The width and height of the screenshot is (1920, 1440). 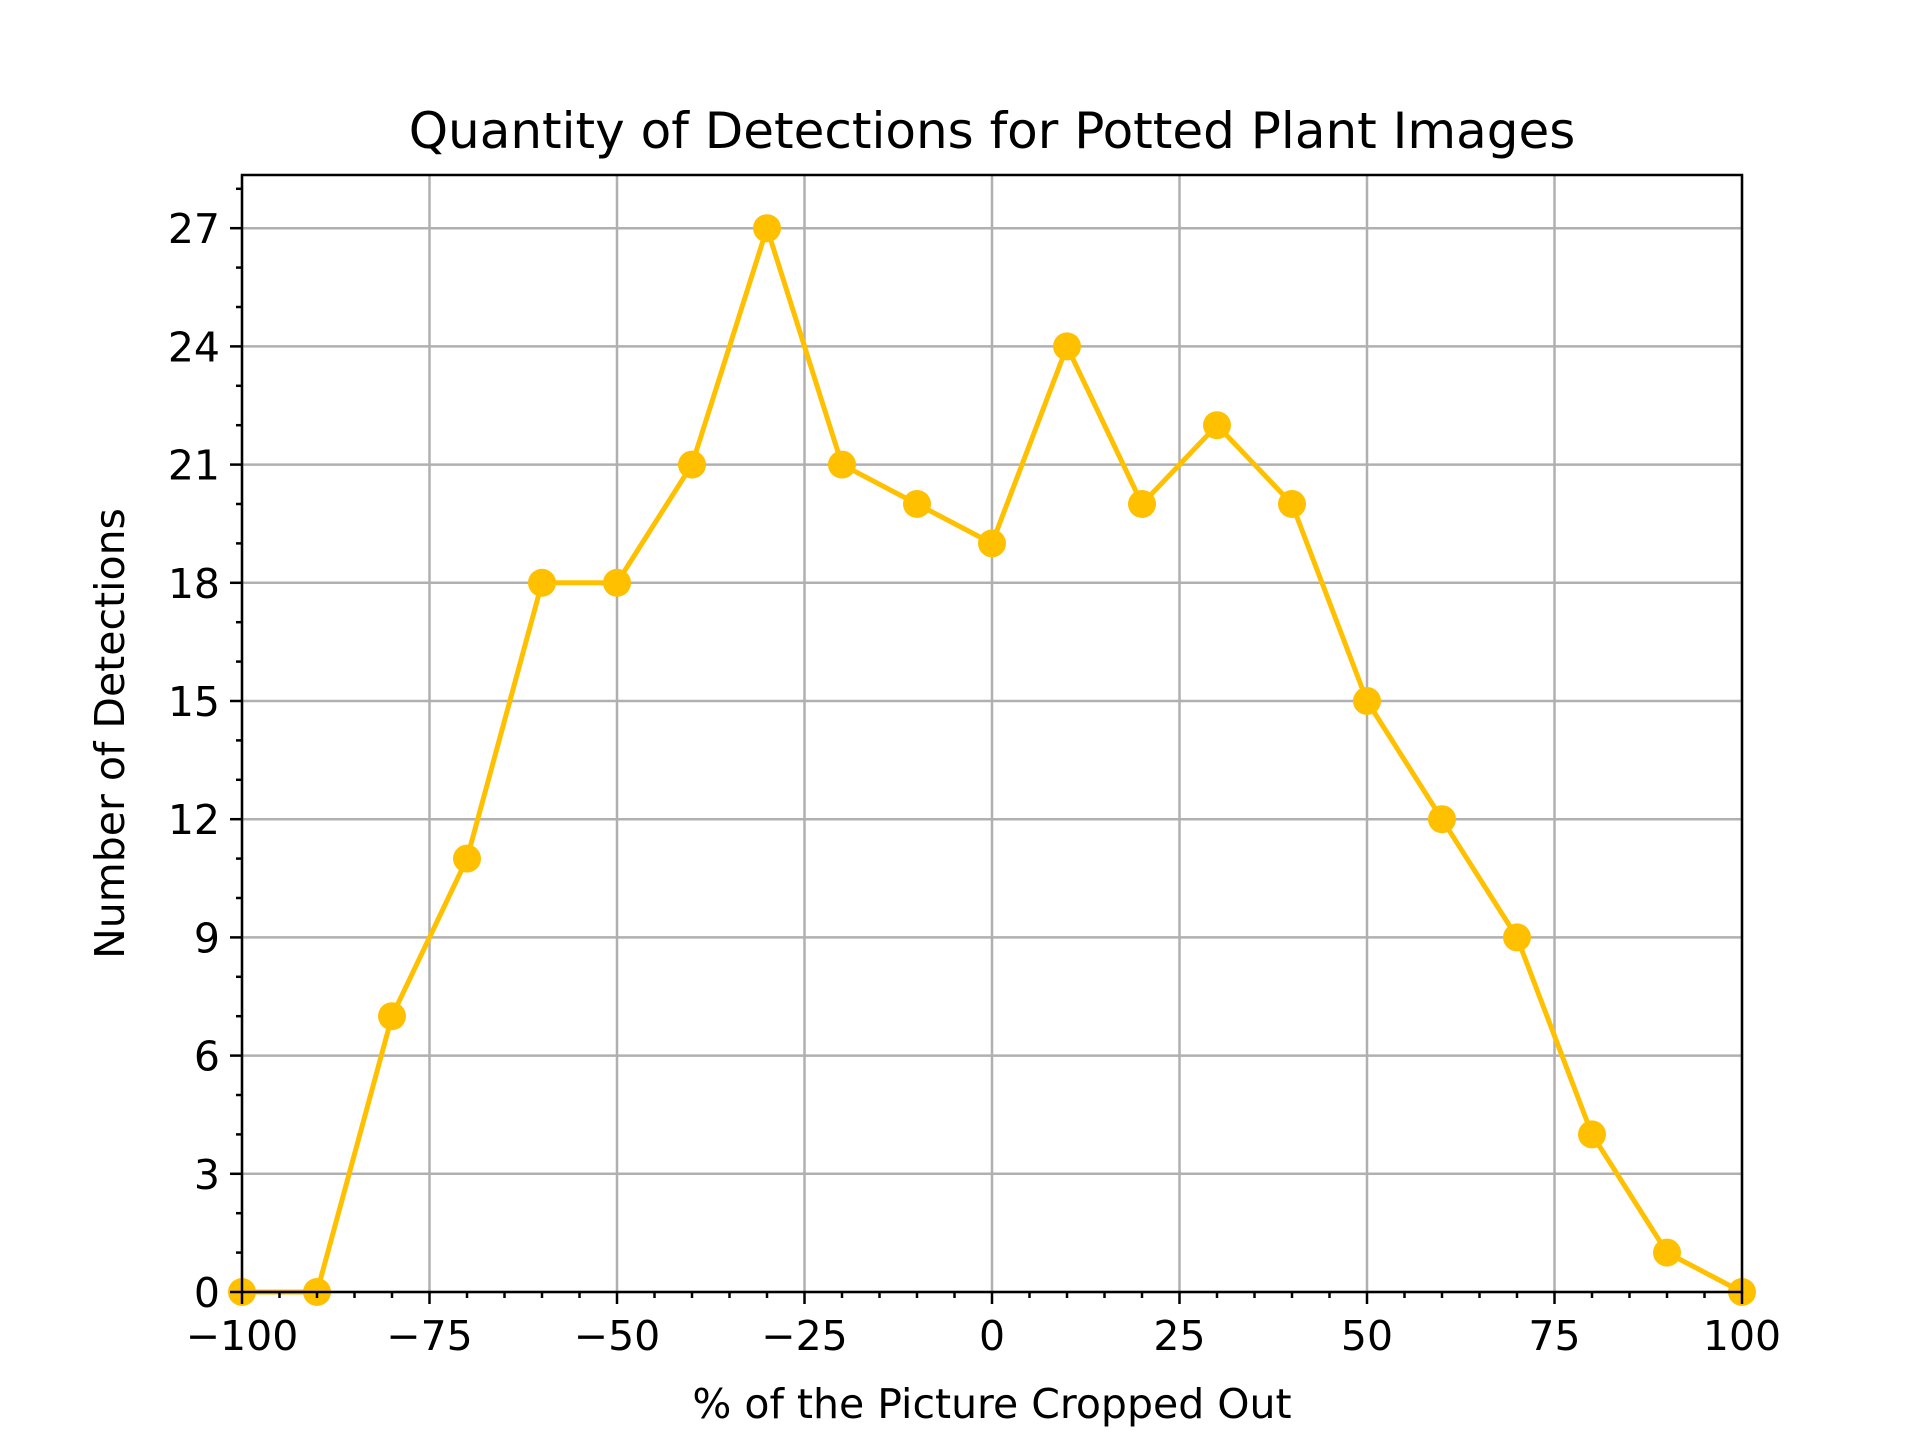 I want to click on x-axis-label: % of the Picture Cropped Out, so click(x=991, y=1404).